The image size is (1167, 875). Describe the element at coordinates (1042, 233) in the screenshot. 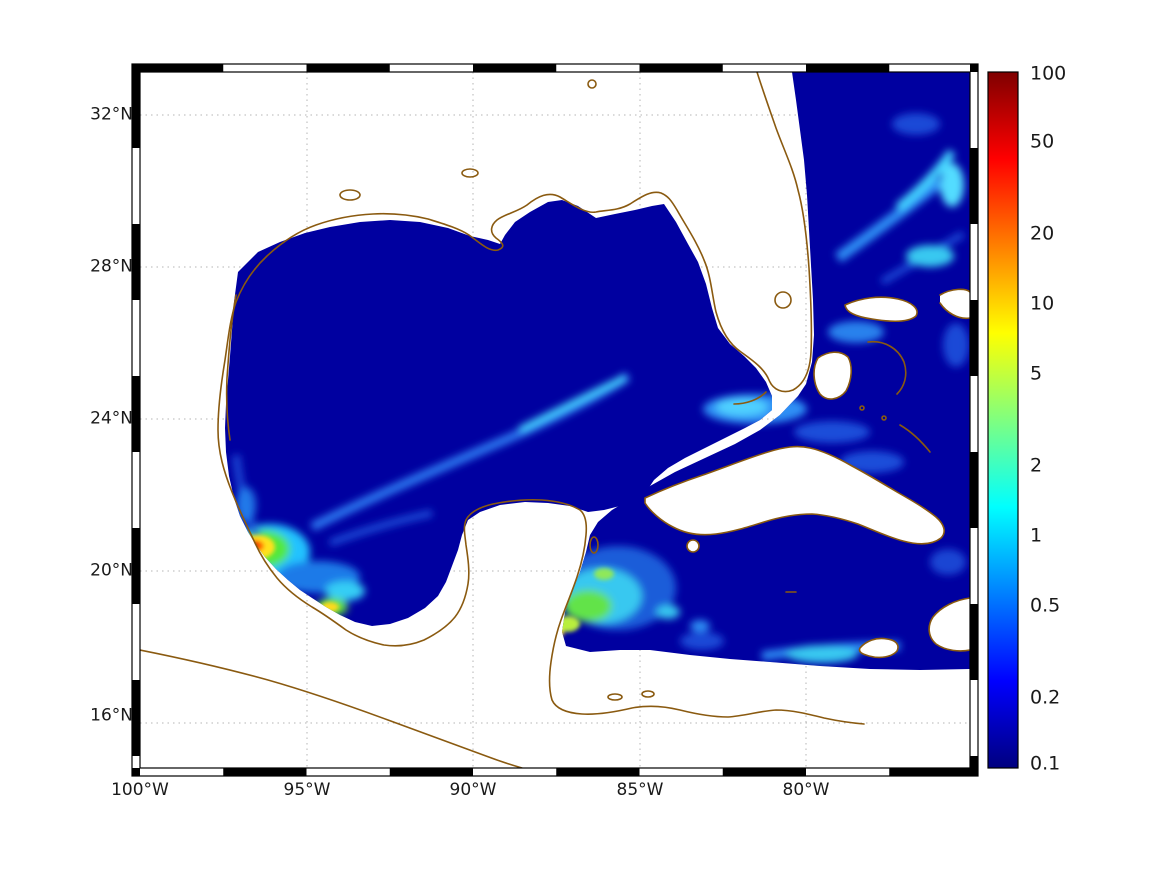

I see `colorbar-tick-label: 20` at that location.